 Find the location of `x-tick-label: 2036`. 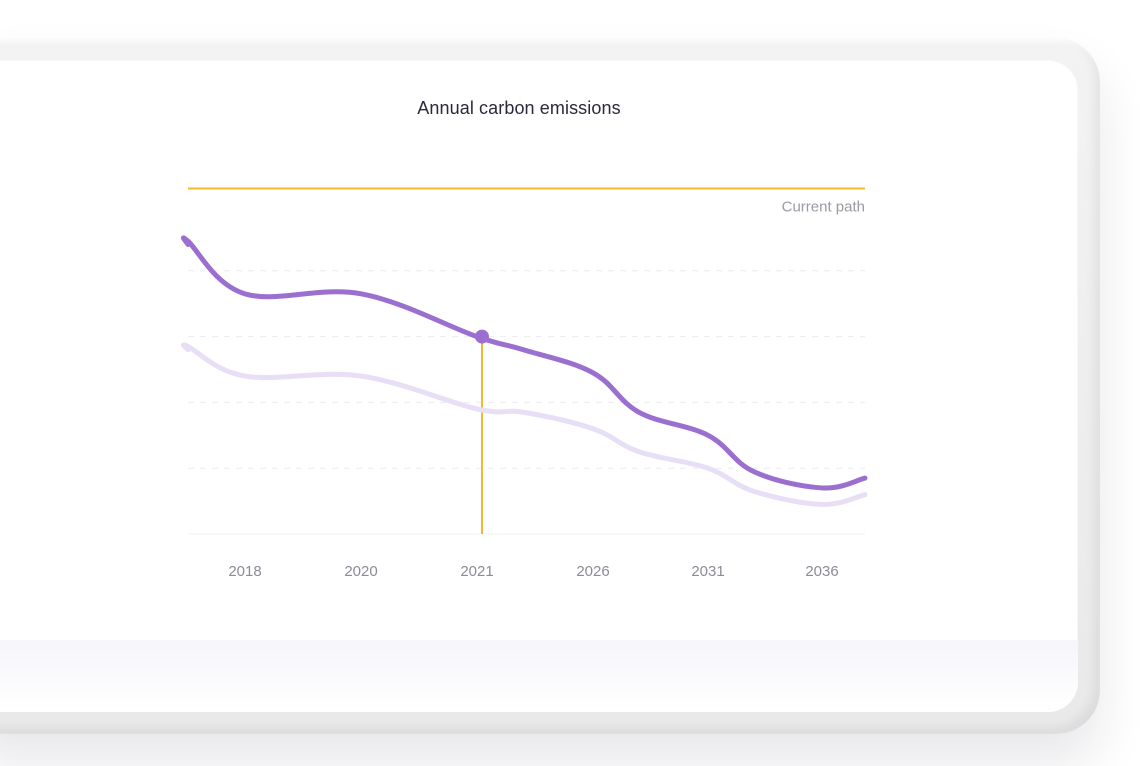

x-tick-label: 2036 is located at coordinates (821, 571).